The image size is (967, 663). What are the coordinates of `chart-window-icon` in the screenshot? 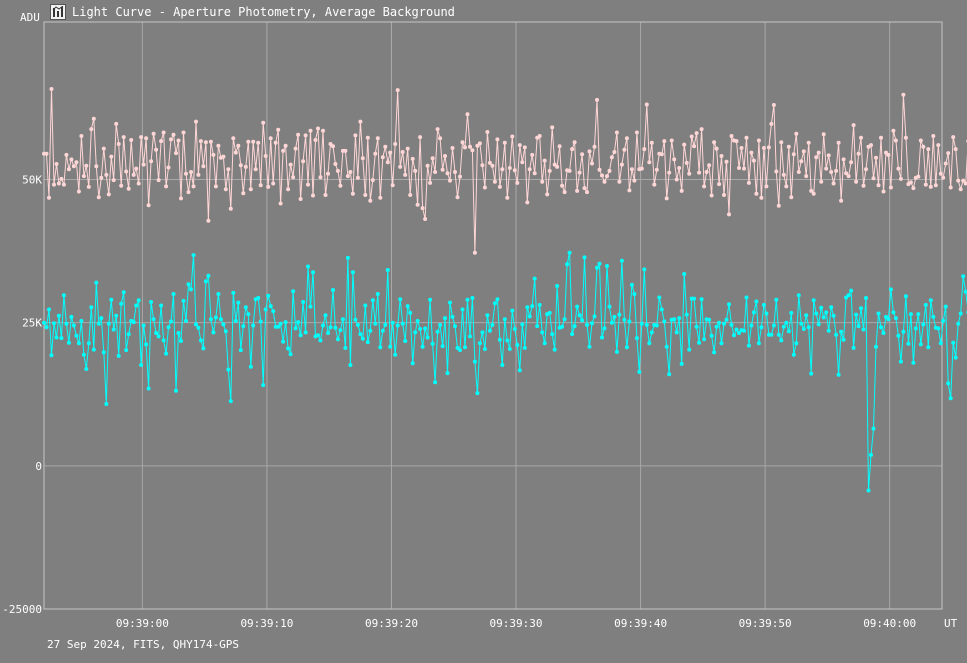 It's located at (58, 12).